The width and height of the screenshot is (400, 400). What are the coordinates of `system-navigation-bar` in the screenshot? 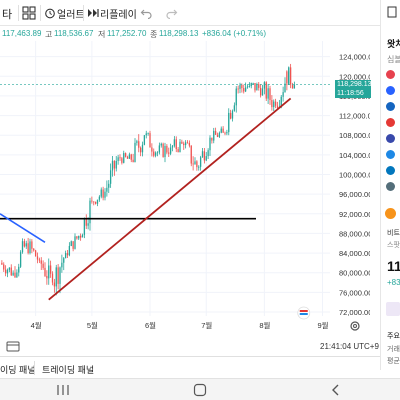 It's located at (200, 389).